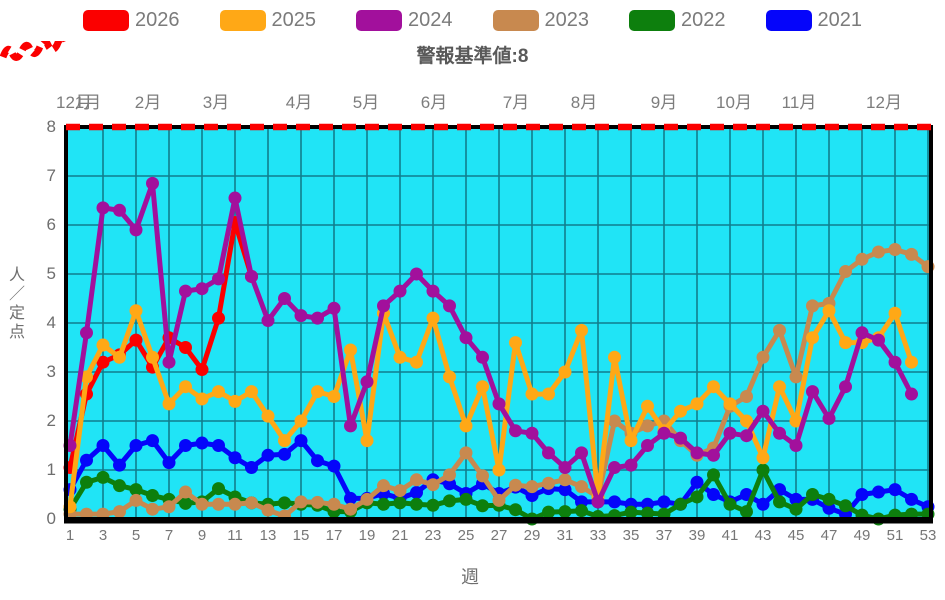  I want to click on x-tick-label: 9, so click(202, 535).